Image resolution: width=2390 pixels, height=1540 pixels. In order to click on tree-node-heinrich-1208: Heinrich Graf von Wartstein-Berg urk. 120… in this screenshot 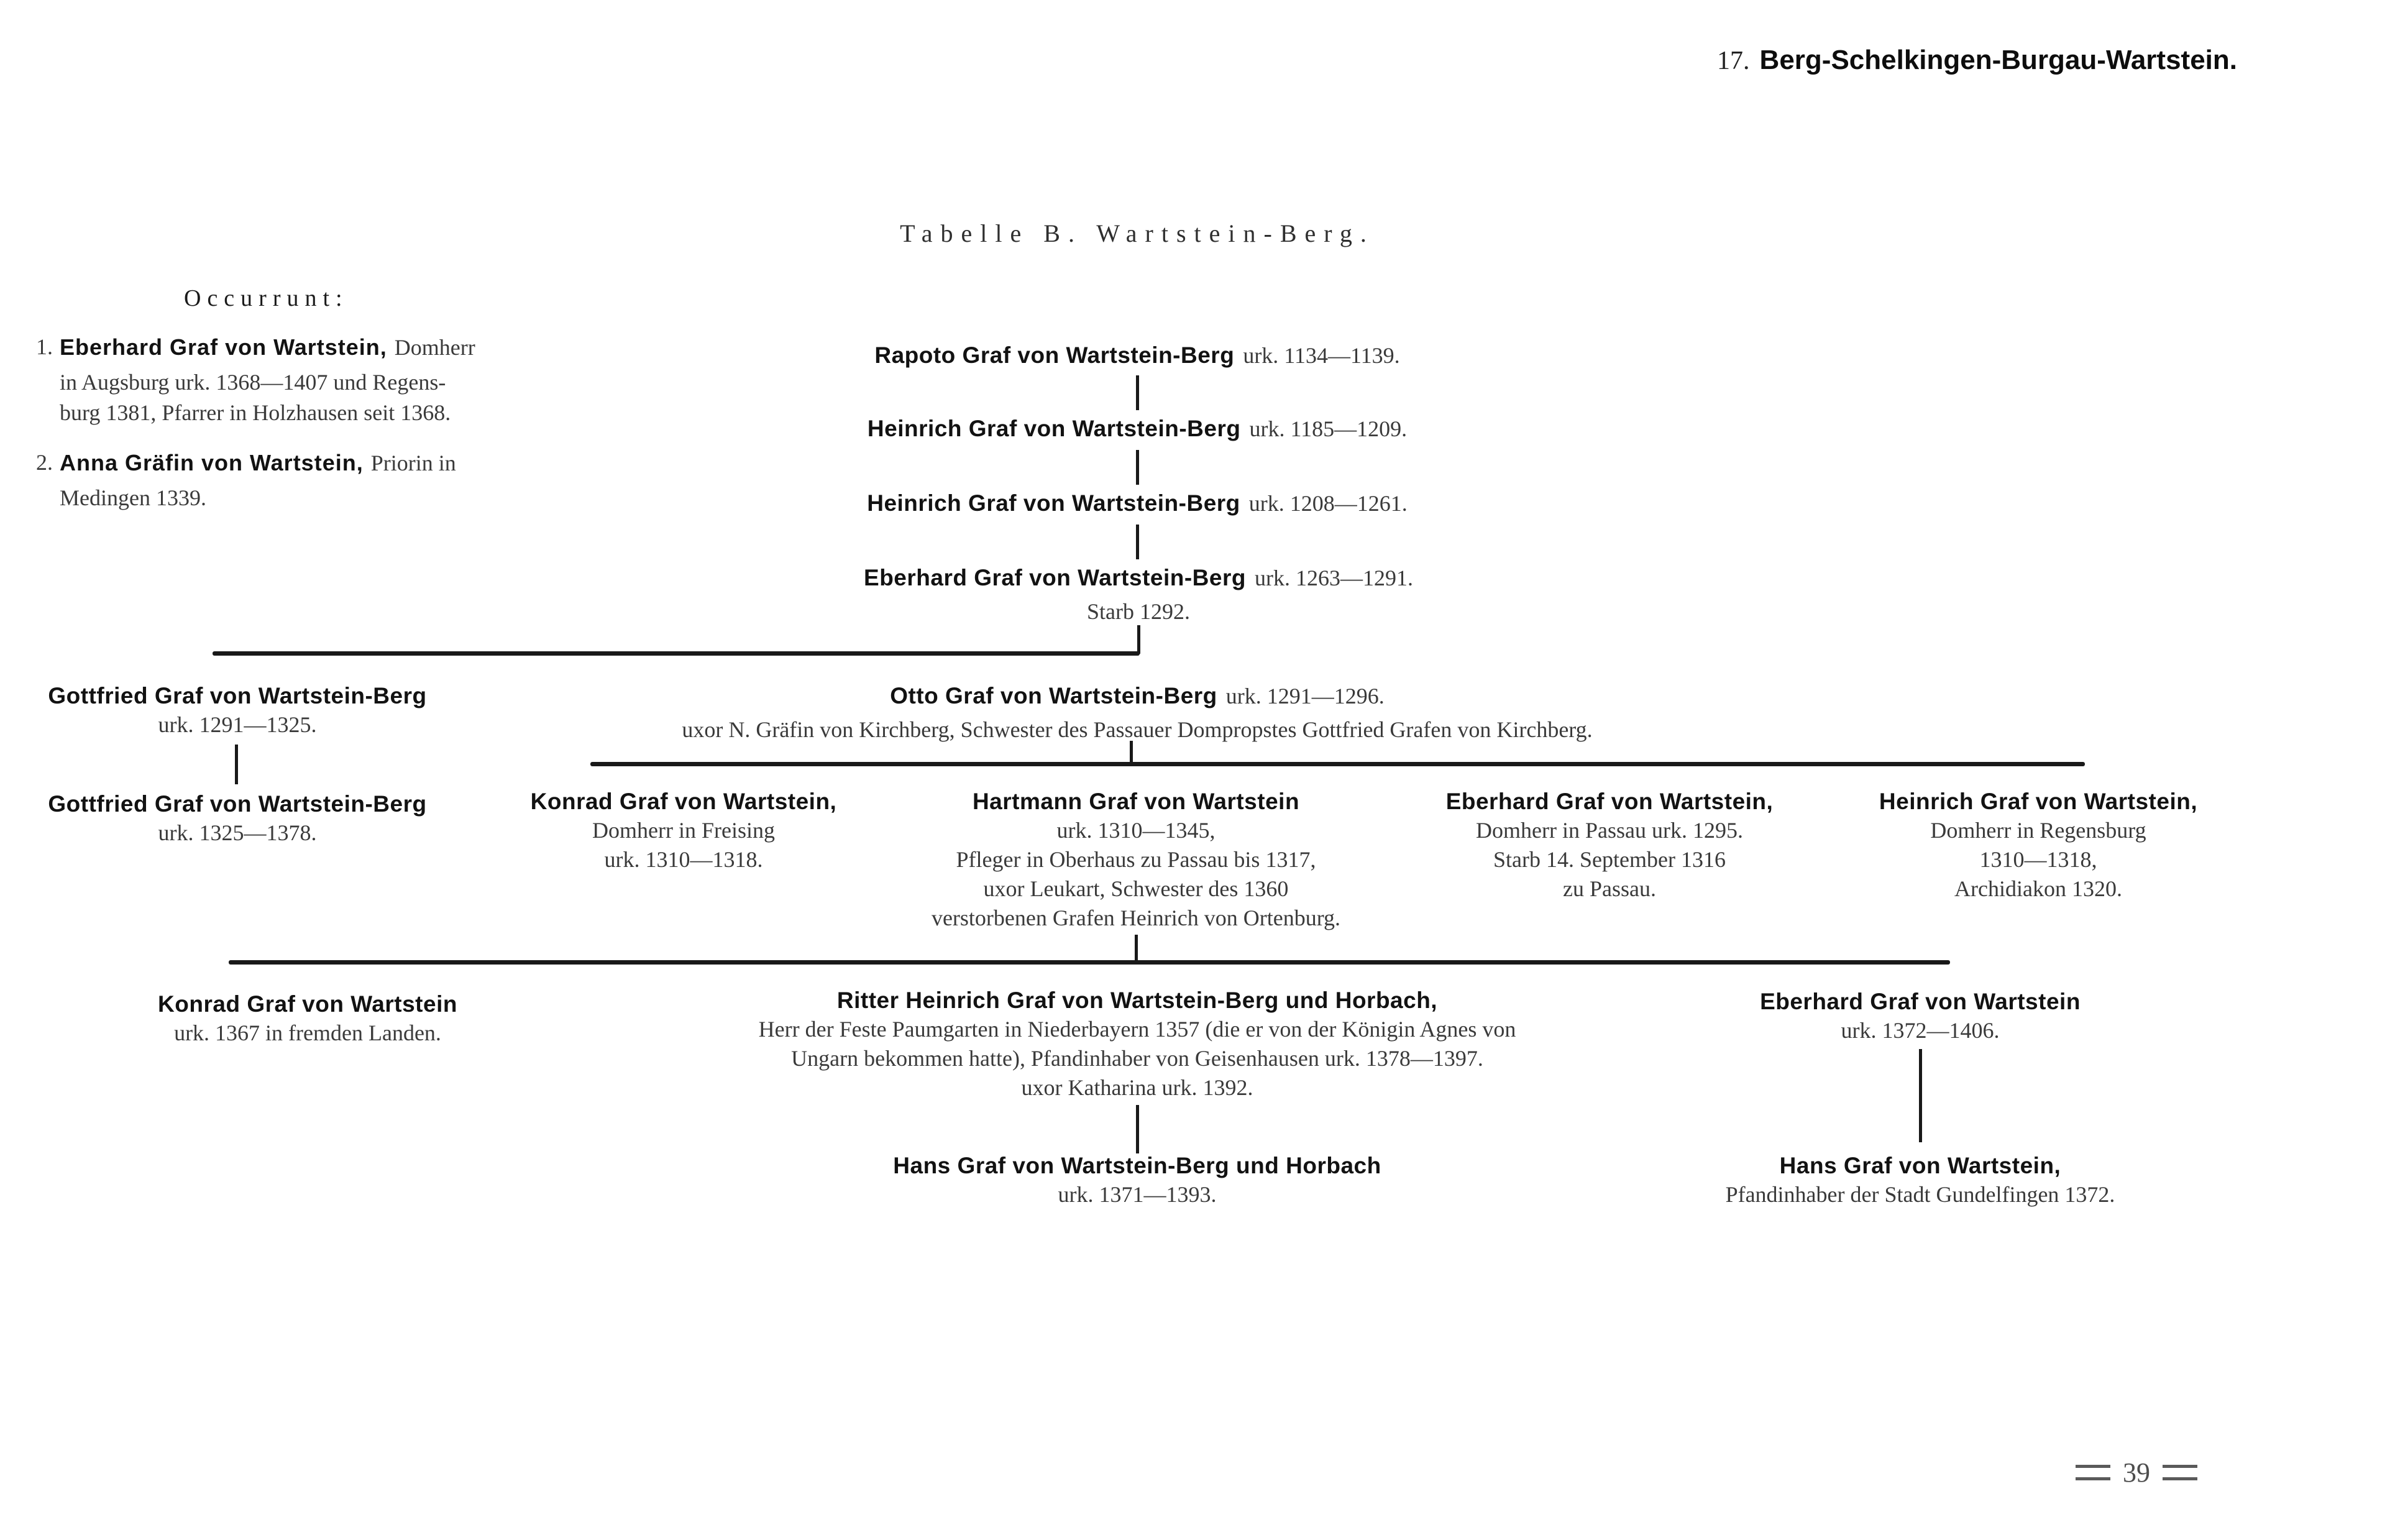, I will do `click(1137, 505)`.